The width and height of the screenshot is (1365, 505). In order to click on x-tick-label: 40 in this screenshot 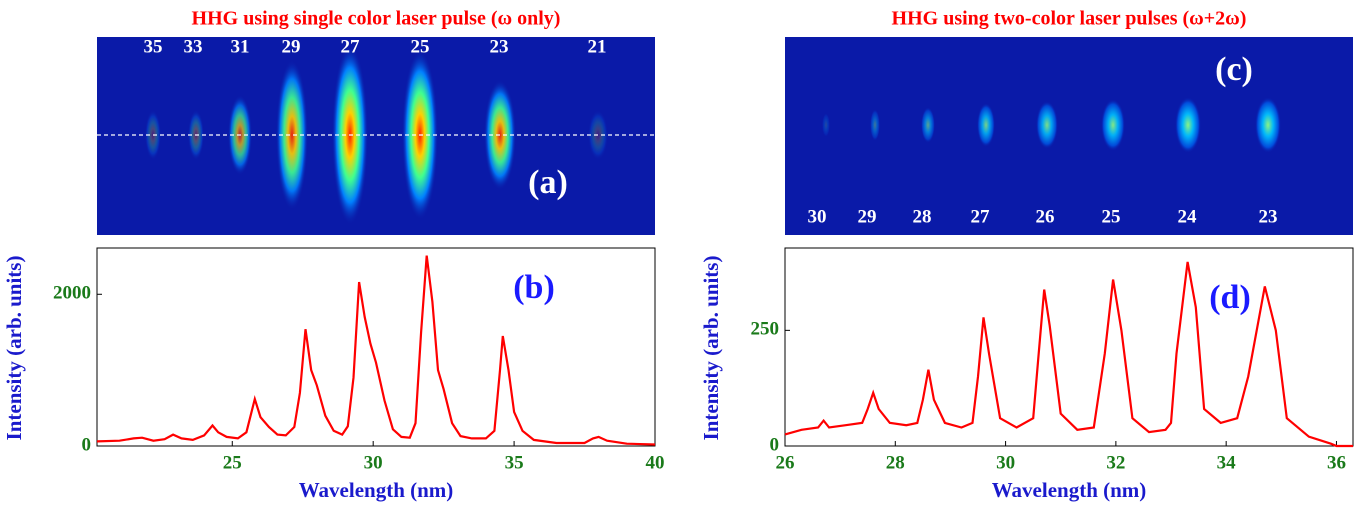, I will do `click(655, 462)`.